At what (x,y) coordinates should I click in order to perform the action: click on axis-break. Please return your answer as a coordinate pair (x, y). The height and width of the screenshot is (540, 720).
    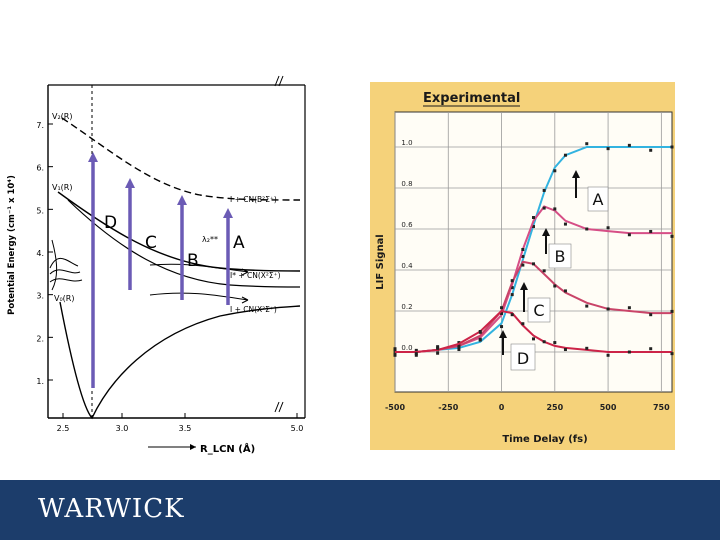
    Looking at the image, I should click on (279, 81).